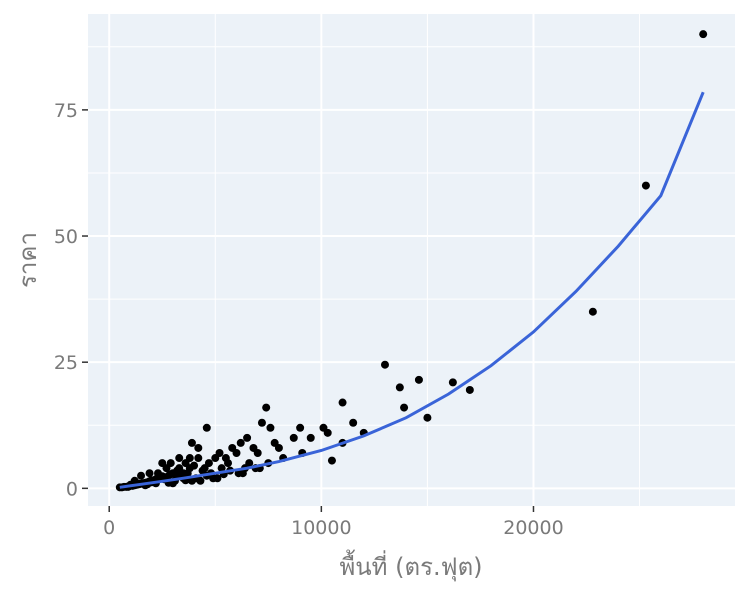 The width and height of the screenshot is (750, 600). I want to click on y-tick-label: 25, so click(66, 363).